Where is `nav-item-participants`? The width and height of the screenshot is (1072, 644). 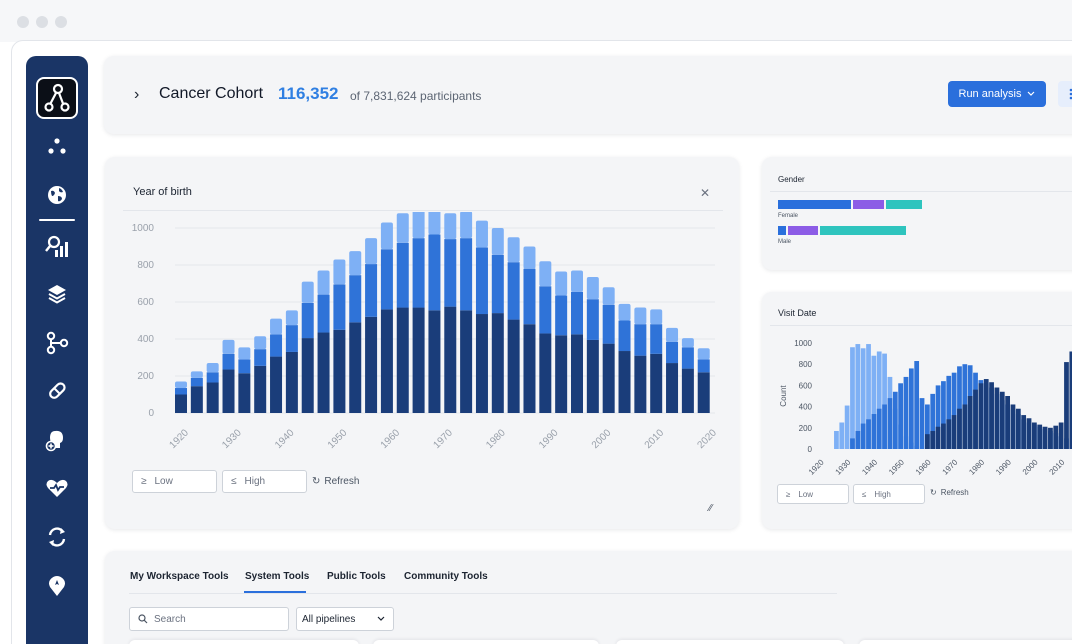 nav-item-participants is located at coordinates (57, 440).